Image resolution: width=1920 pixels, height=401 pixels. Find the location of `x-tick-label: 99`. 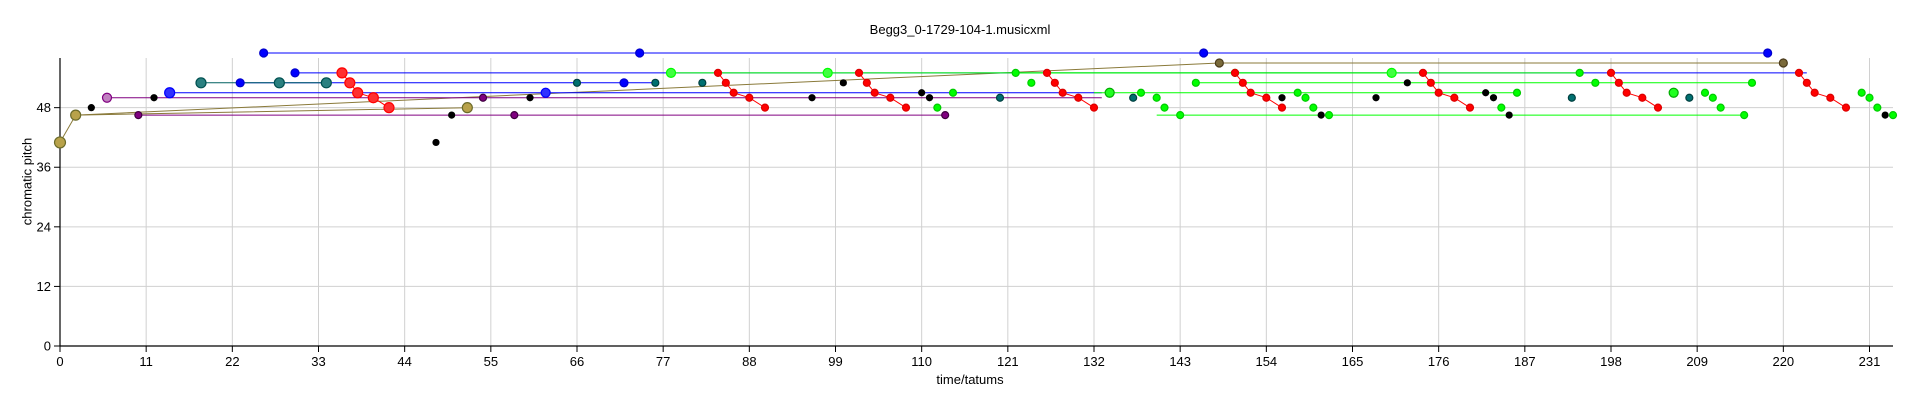

x-tick-label: 99 is located at coordinates (835, 361).